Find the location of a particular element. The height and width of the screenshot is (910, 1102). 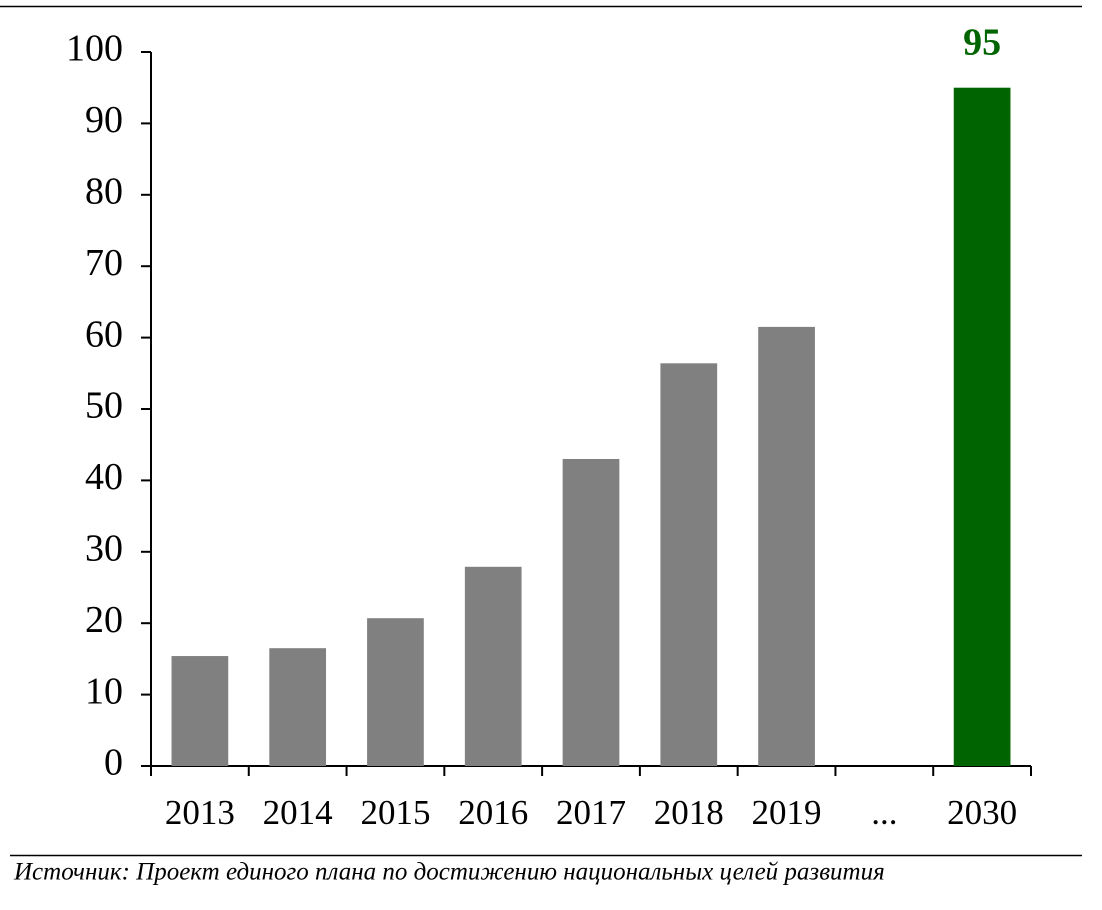

y-tick-label: 100 is located at coordinates (94, 49).